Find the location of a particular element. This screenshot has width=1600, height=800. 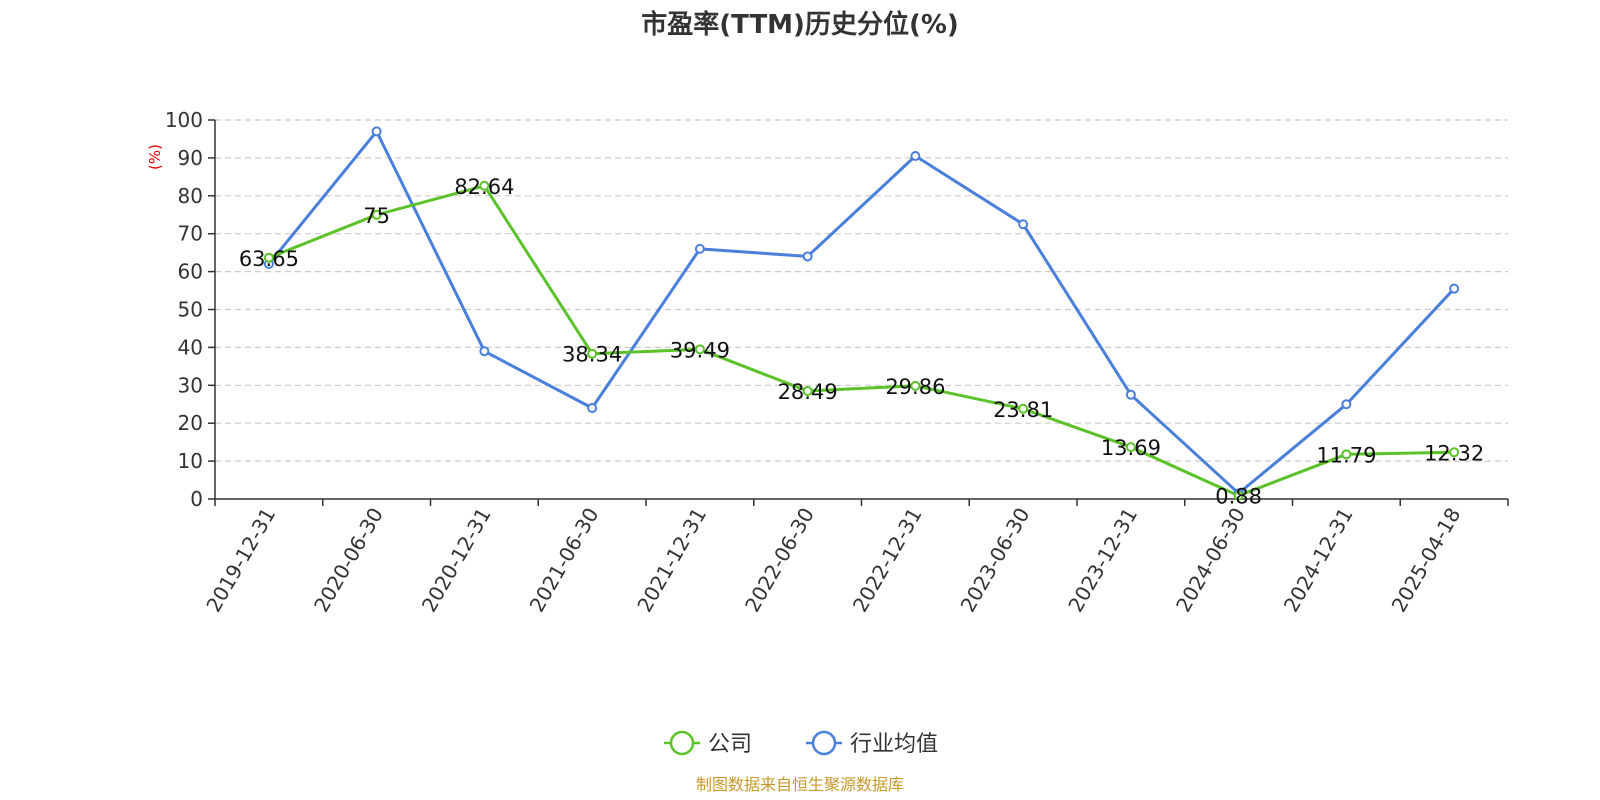

legend: 公司 行业均值 is located at coordinates (801, 743).